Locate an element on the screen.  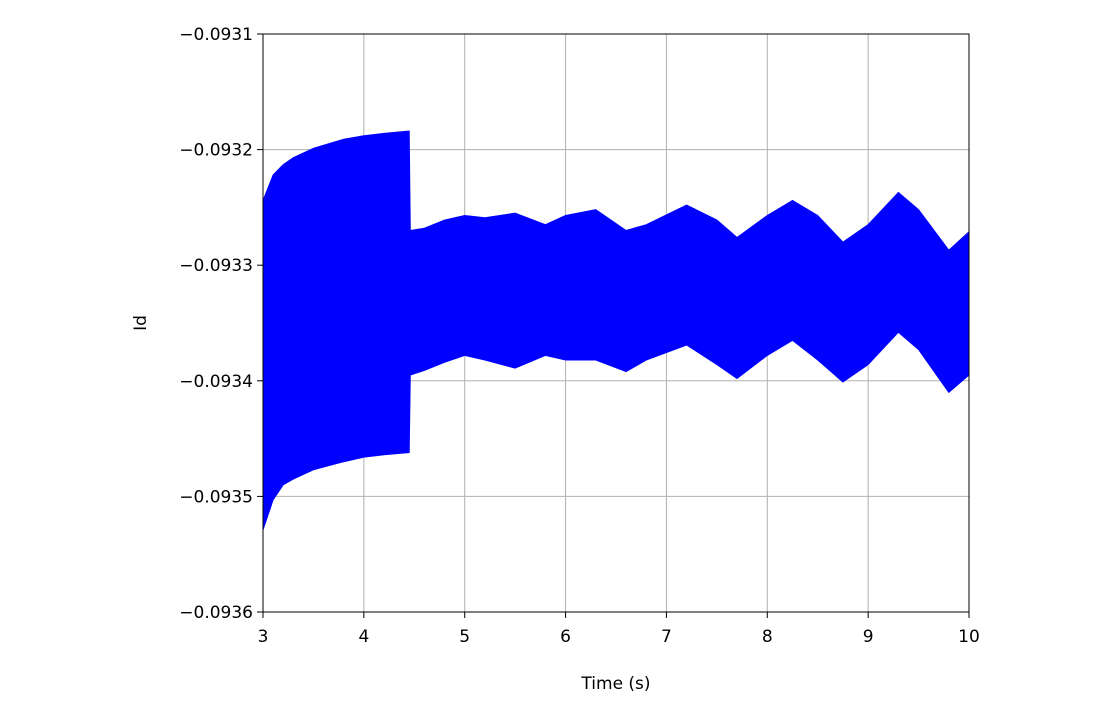
x-tick-label: 8 is located at coordinates (767, 637).